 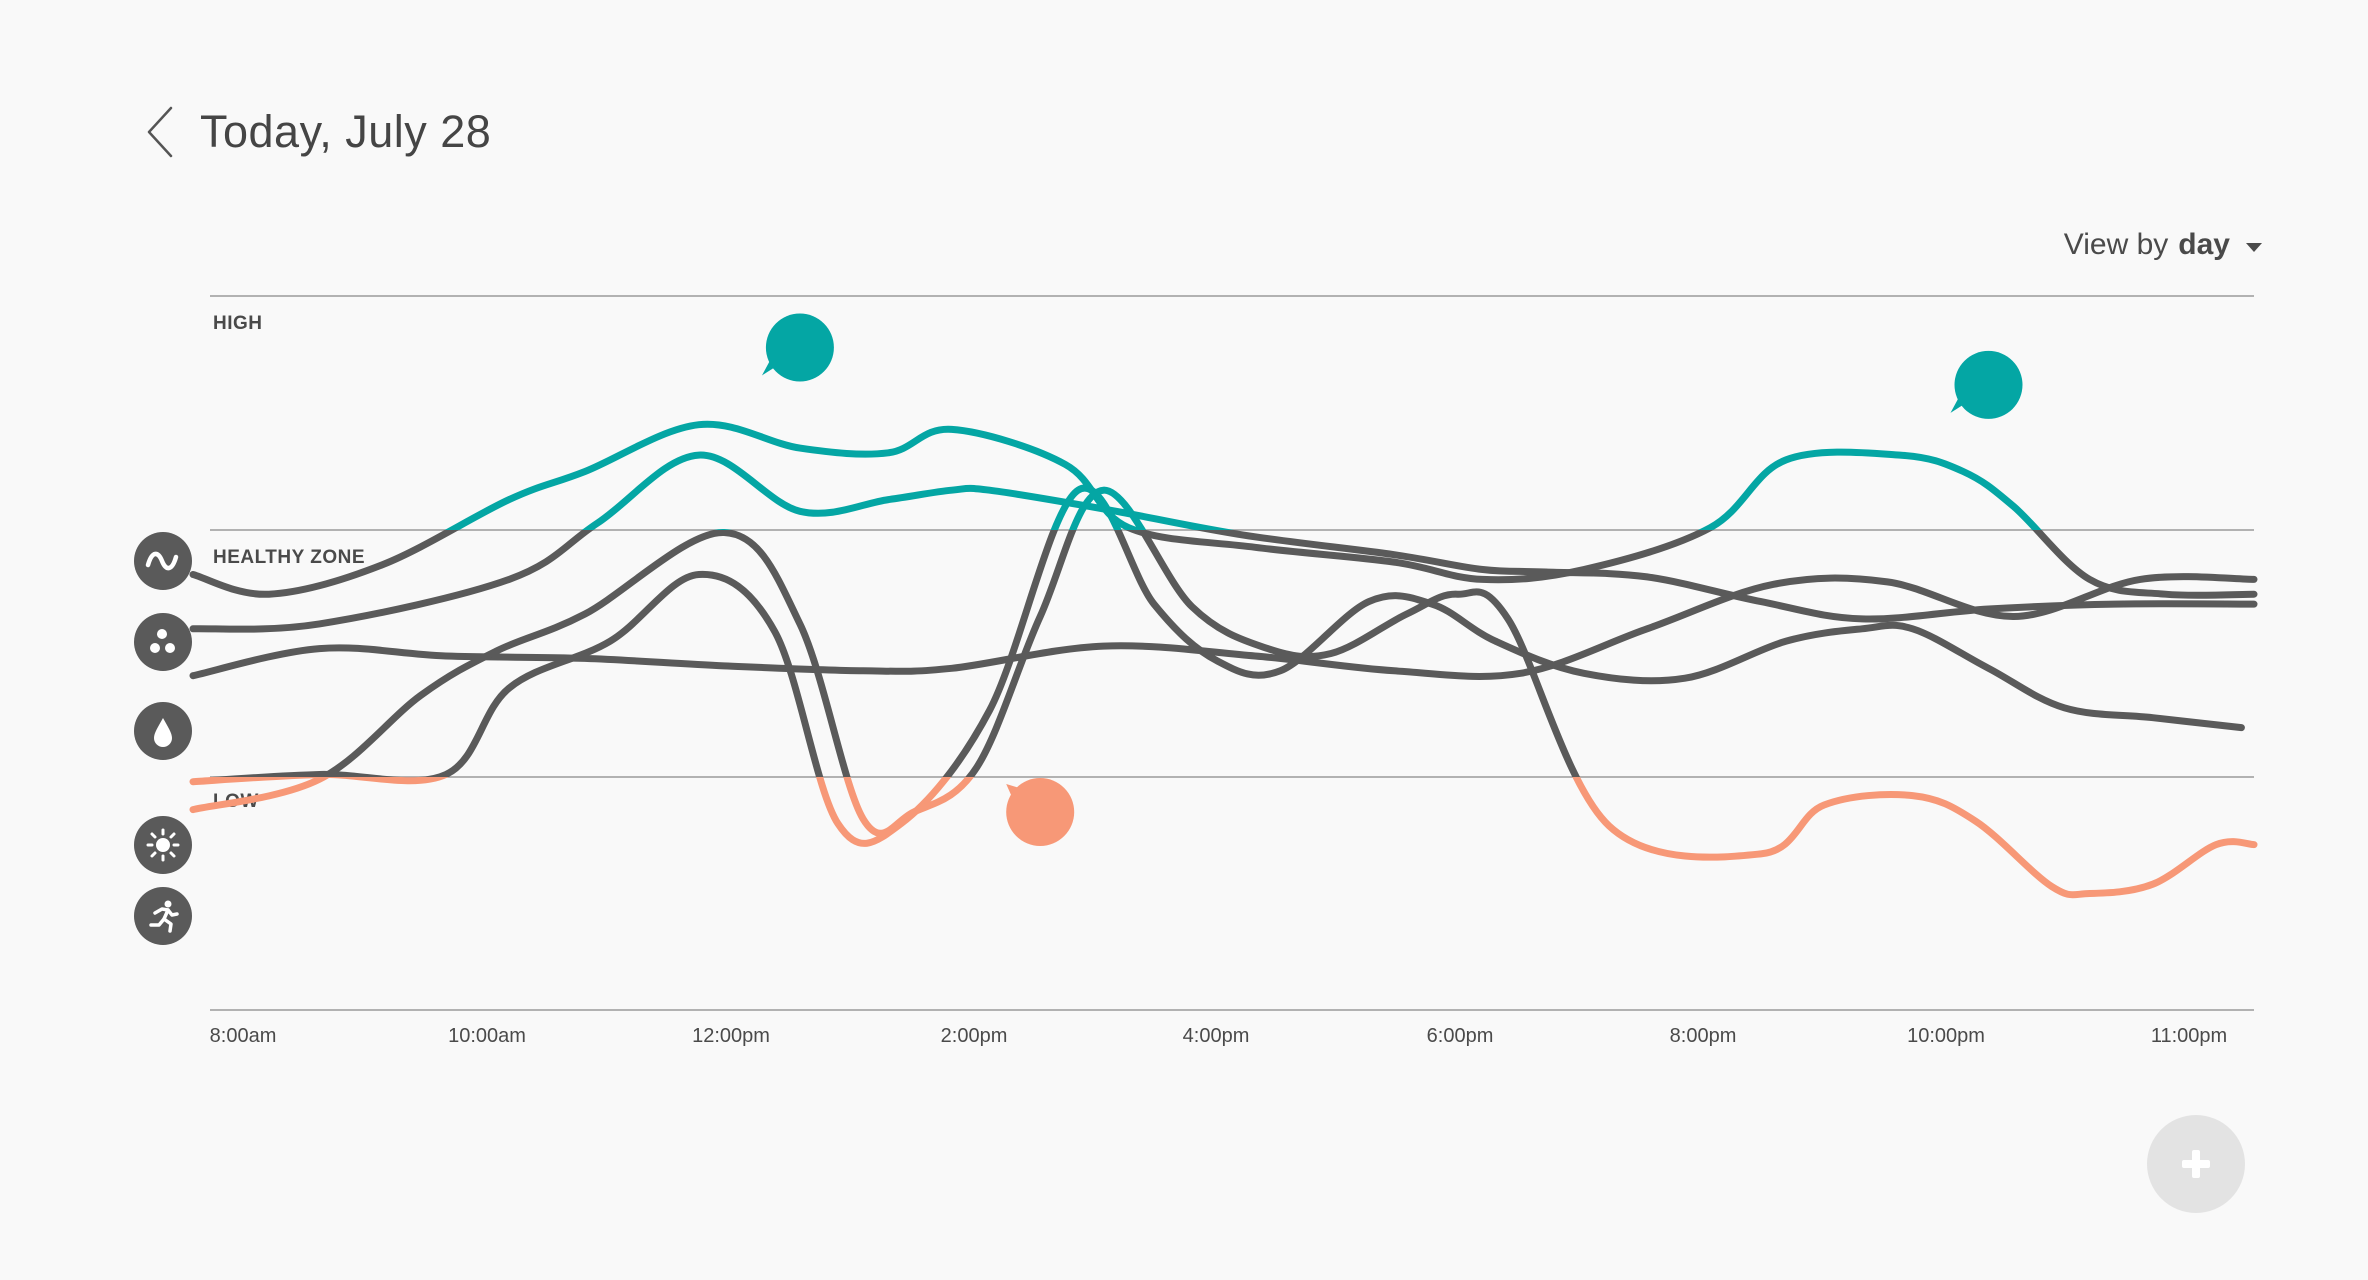 What do you see at coordinates (487, 1036) in the screenshot?
I see `x-tick-label: 10:00am` at bounding box center [487, 1036].